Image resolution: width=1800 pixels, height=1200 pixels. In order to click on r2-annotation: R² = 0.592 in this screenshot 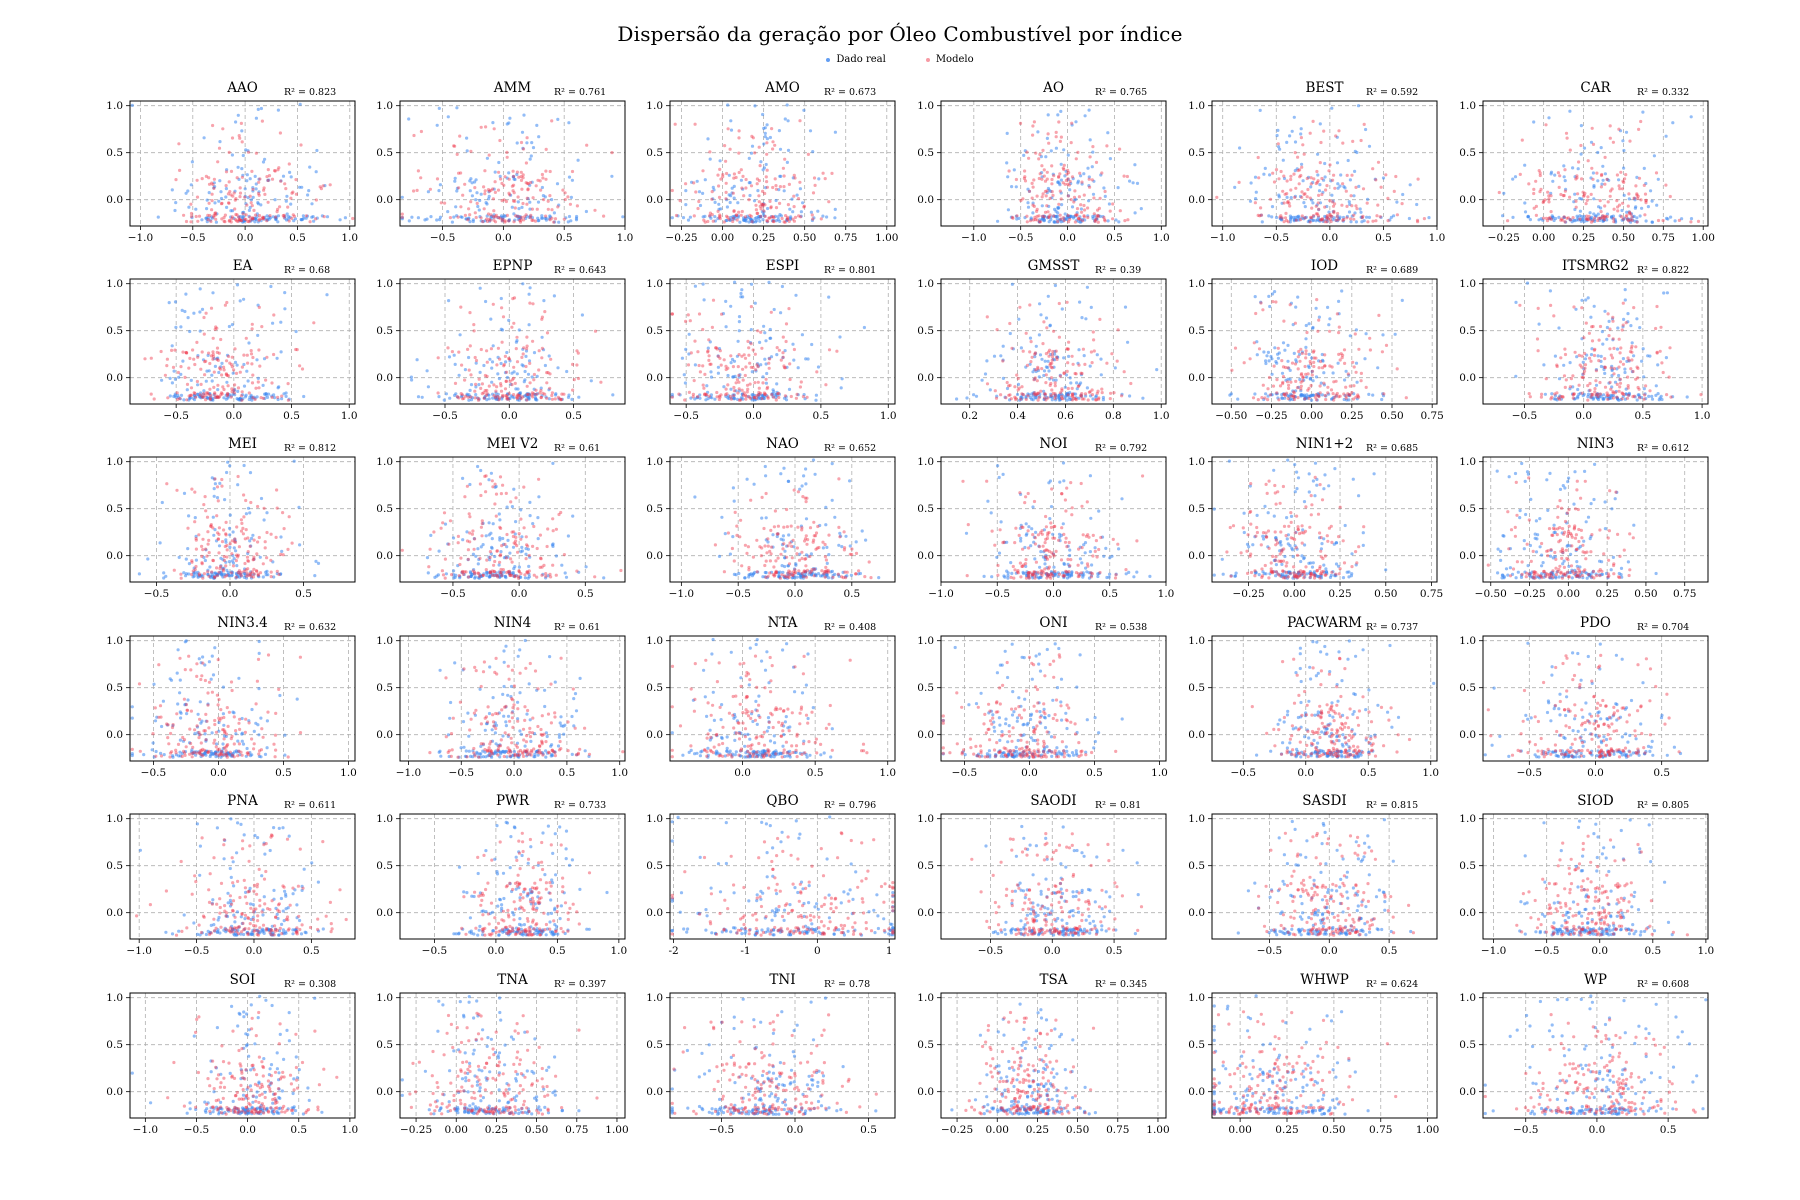, I will do `click(1392, 92)`.